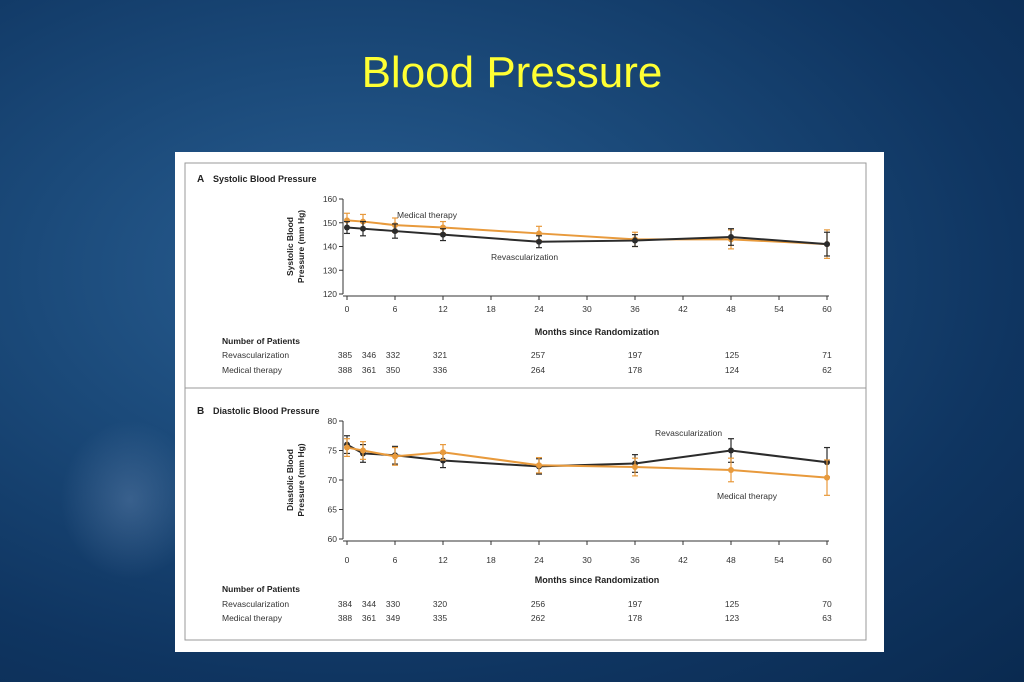 The height and width of the screenshot is (682, 1024). Describe the element at coordinates (539, 560) in the screenshot. I see `panel-b-x-tick-label: 24` at that location.